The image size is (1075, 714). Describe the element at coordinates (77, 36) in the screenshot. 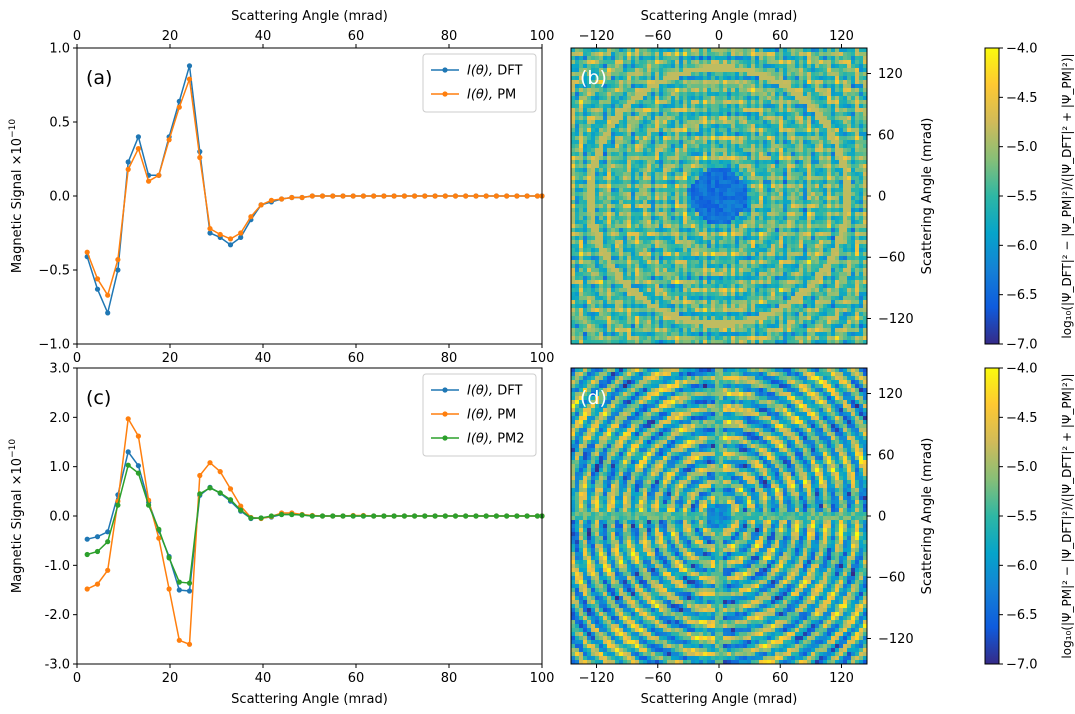

I see `x-top-tick-label: 0` at that location.